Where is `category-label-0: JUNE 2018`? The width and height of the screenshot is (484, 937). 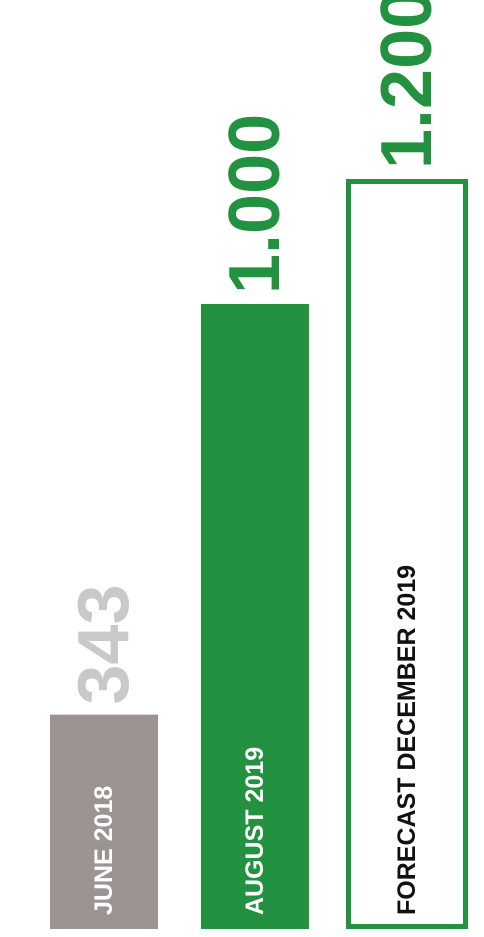 category-label-0: JUNE 2018 is located at coordinates (104, 850).